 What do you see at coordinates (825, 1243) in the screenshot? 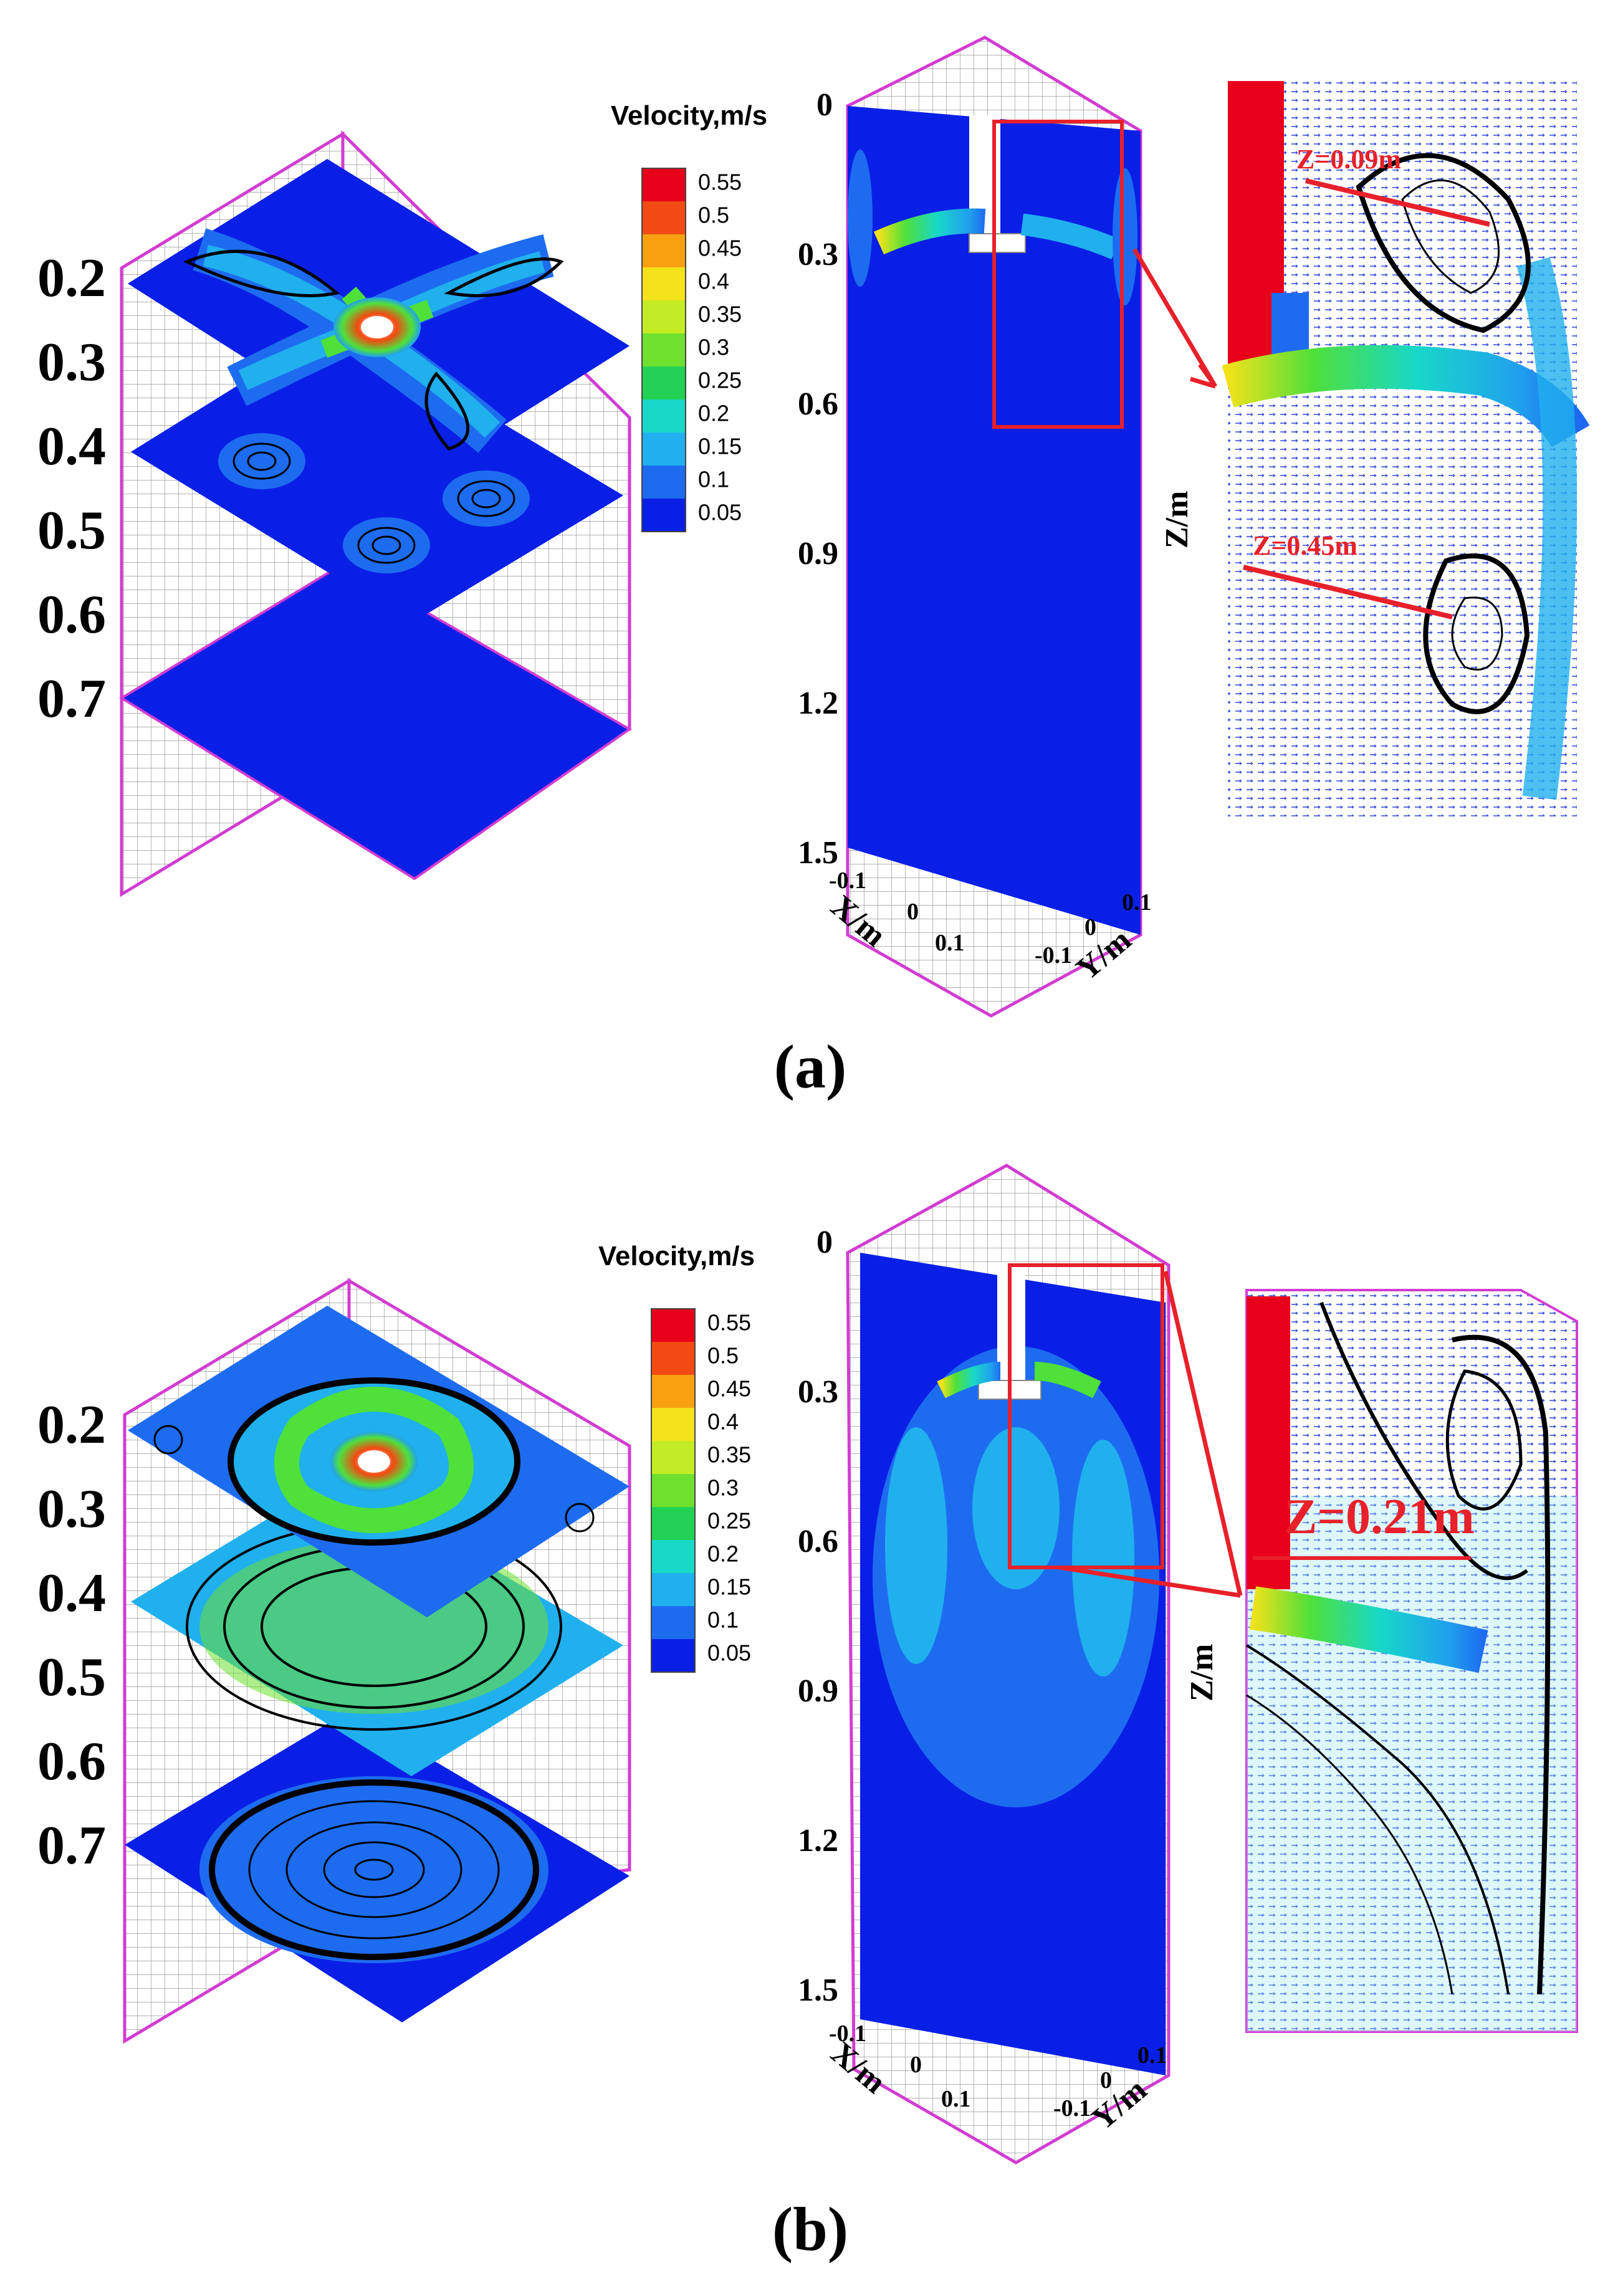
I see `b-z-tick-0: 0` at bounding box center [825, 1243].